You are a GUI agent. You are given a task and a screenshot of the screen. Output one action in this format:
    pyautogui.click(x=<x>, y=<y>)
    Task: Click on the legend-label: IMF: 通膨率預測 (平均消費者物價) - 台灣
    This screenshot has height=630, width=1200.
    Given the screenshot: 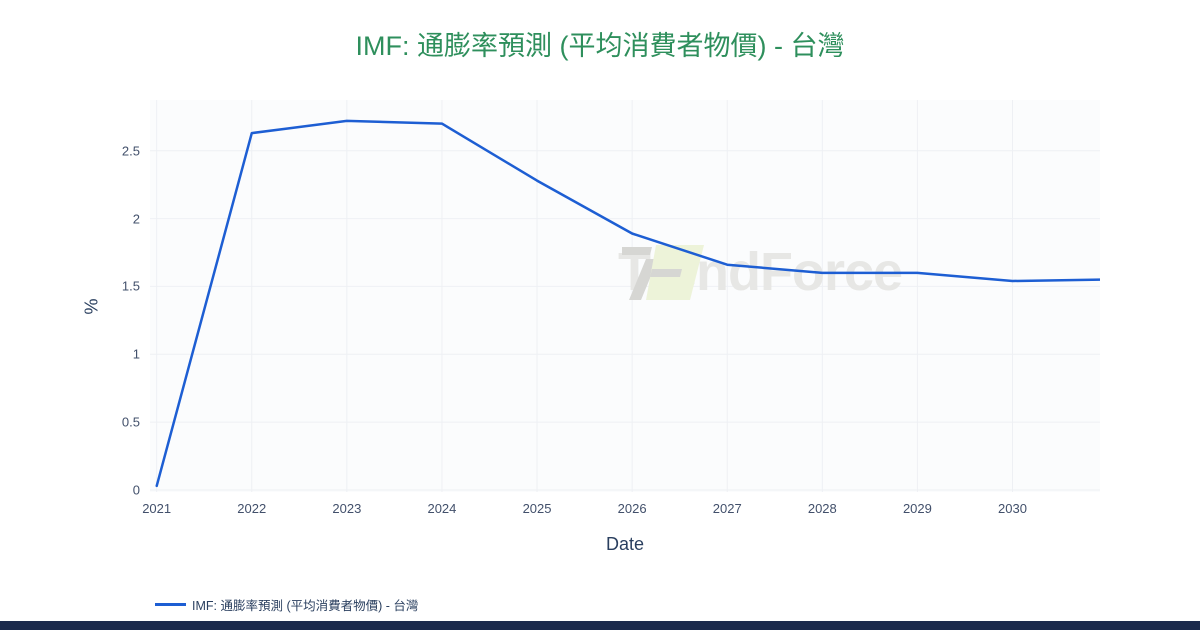 What is the action you would take?
    pyautogui.click(x=305, y=606)
    